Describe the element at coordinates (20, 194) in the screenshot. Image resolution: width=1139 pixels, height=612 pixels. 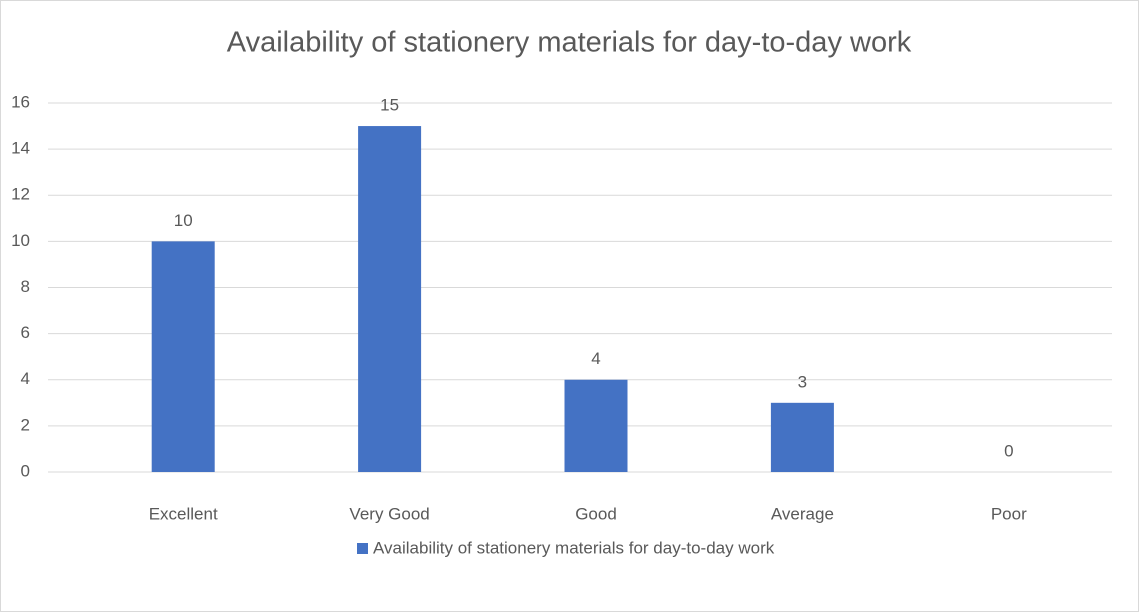
I see `y-tick-label: 12` at that location.